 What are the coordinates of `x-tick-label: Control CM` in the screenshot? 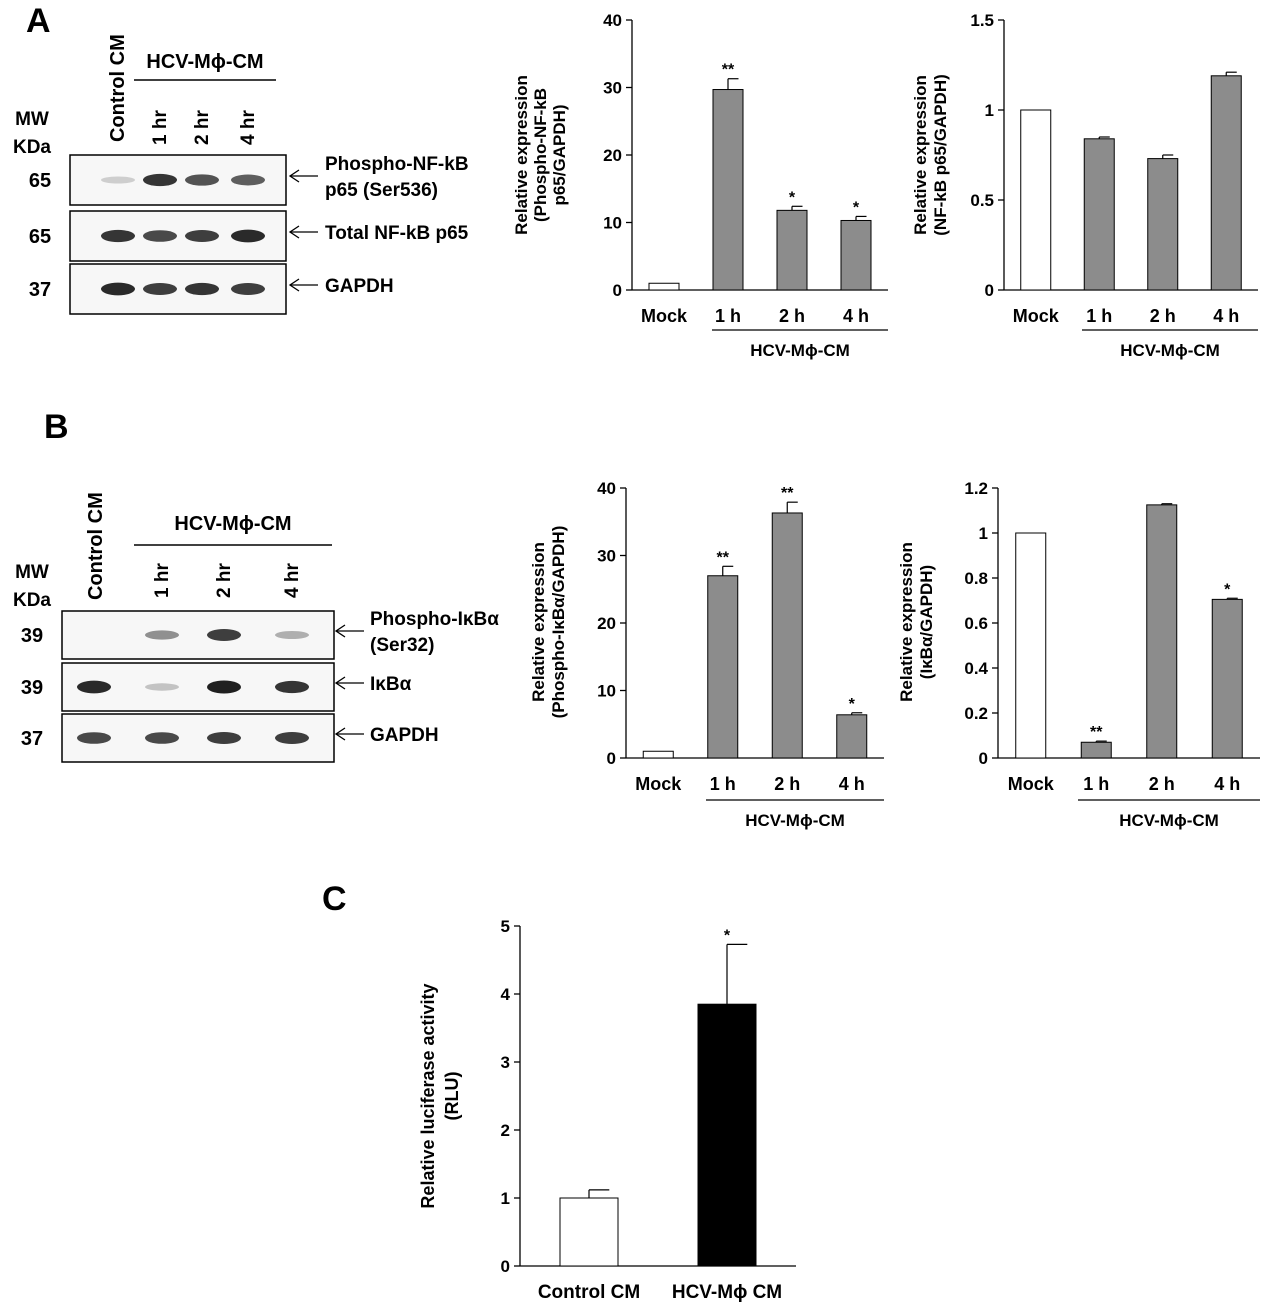 It's located at (589, 1292).